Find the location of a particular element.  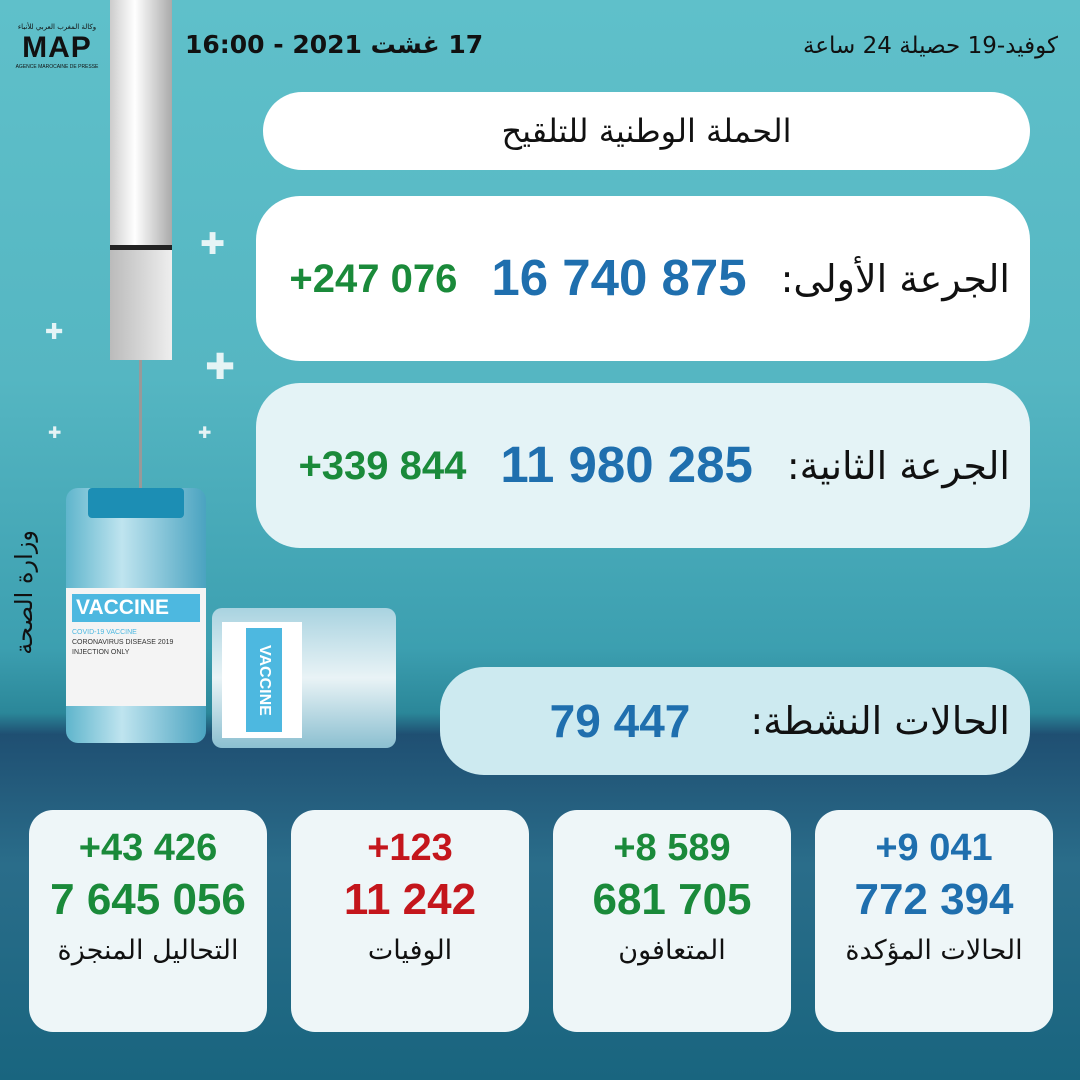

needle-illustration is located at coordinates (140, 430).